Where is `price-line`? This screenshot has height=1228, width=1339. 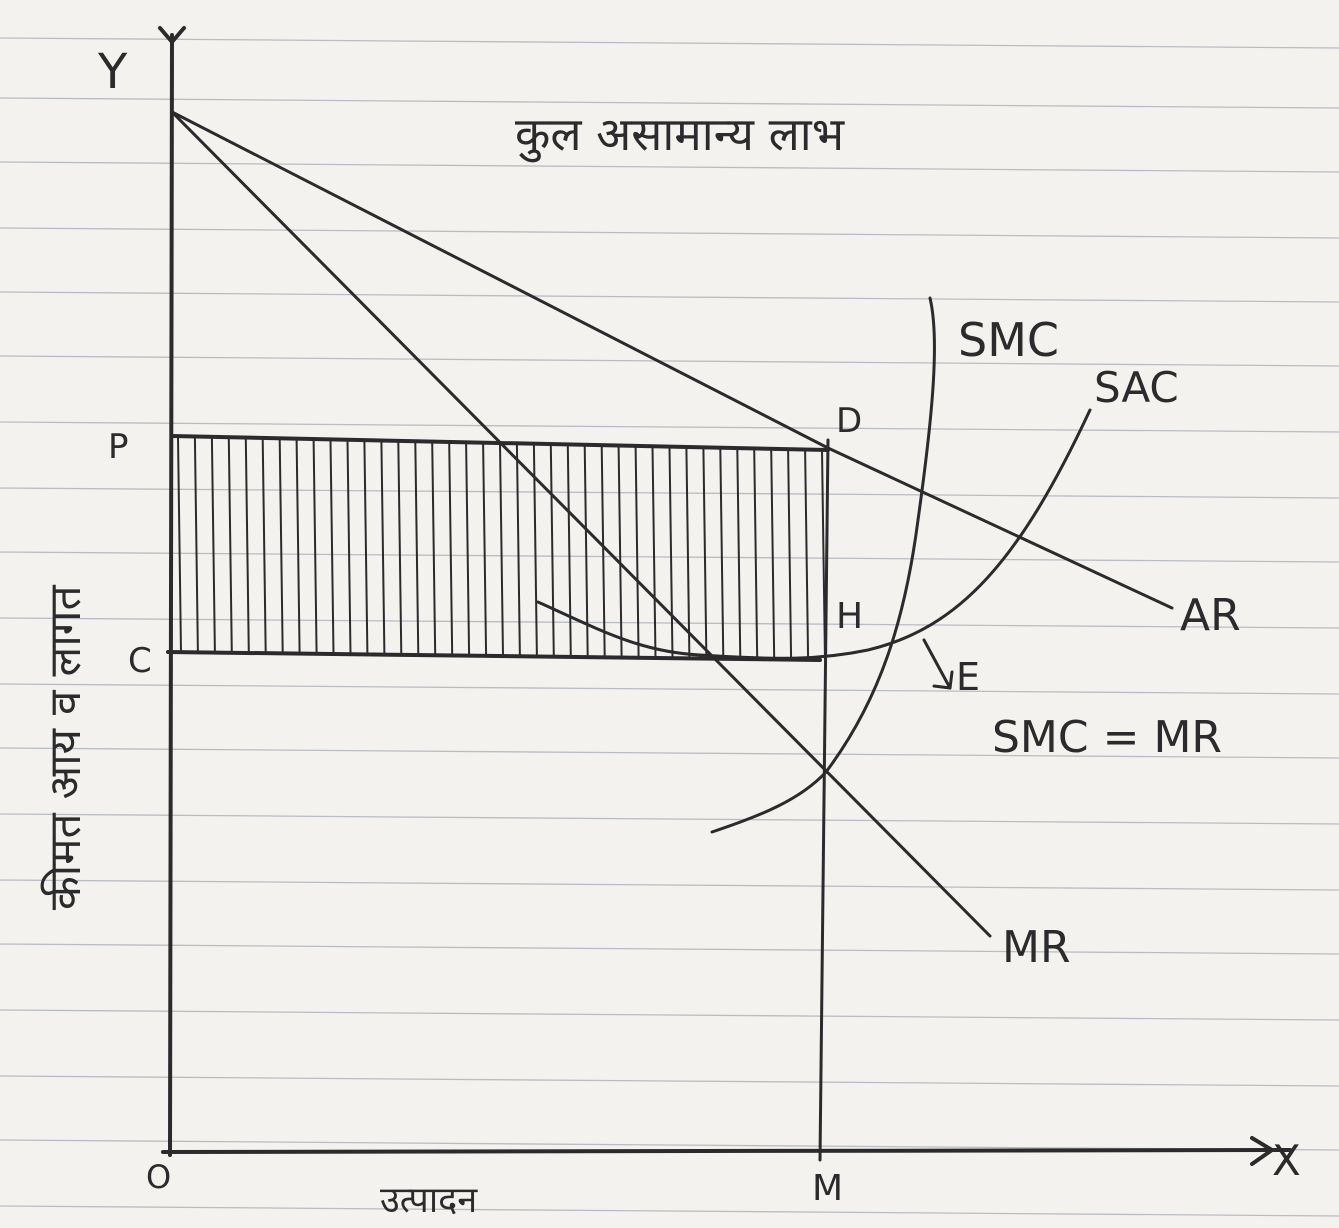 price-line is located at coordinates (500, 443).